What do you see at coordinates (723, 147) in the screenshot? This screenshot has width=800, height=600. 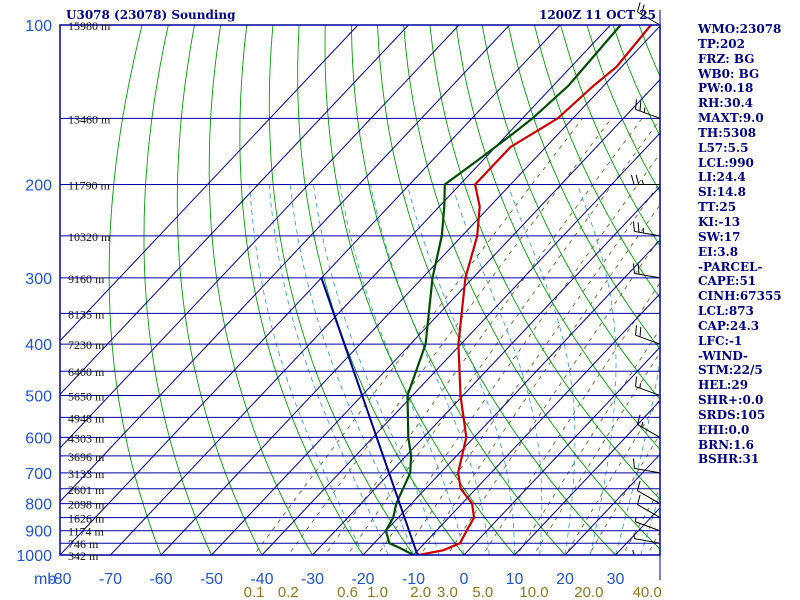 I see `index-line: L57:5.5` at bounding box center [723, 147].